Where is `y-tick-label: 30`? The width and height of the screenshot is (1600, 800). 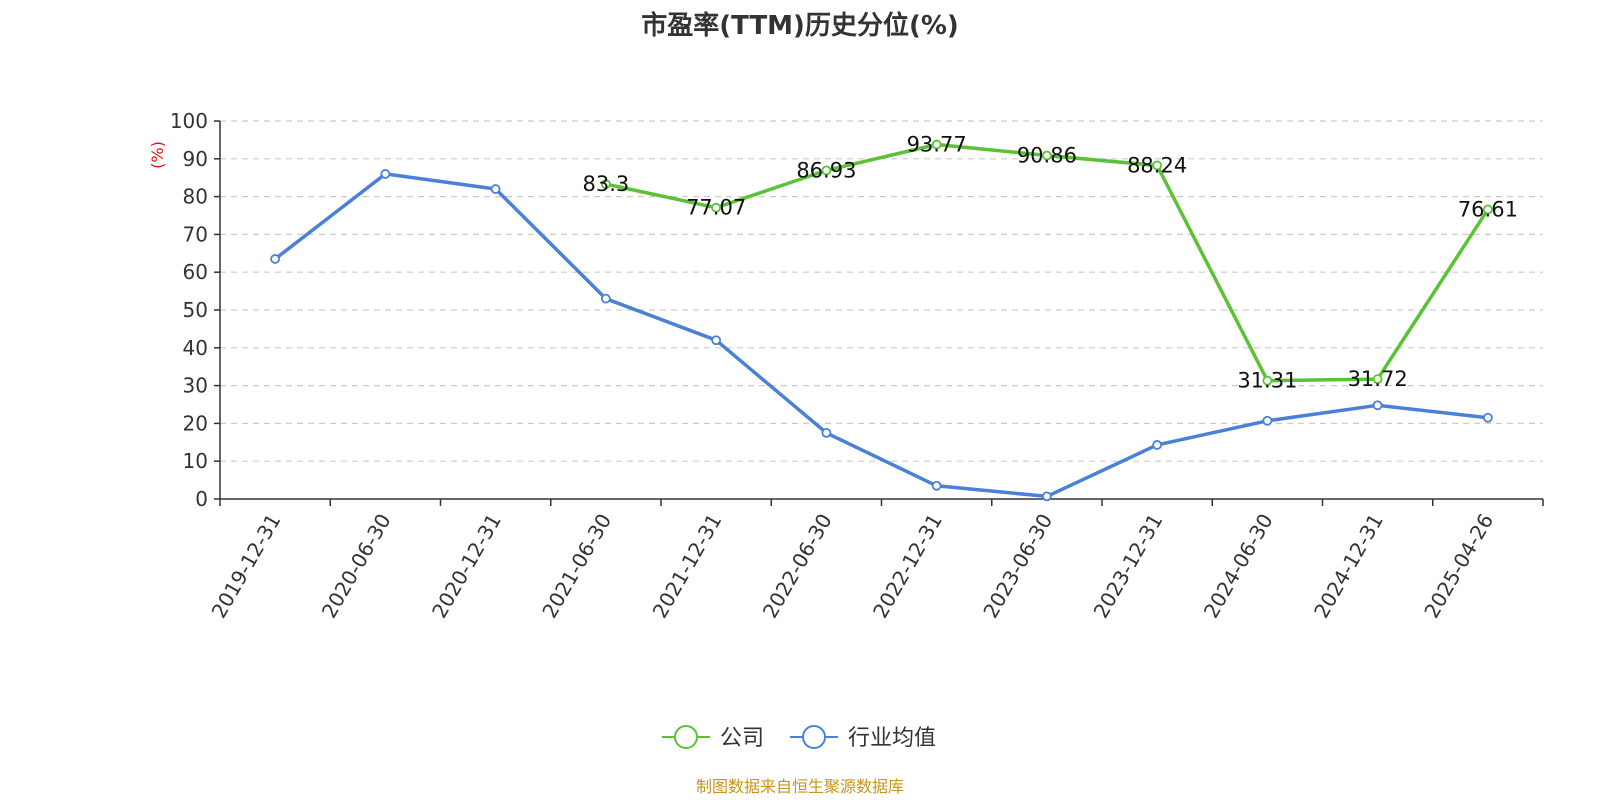 y-tick-label: 30 is located at coordinates (195, 386).